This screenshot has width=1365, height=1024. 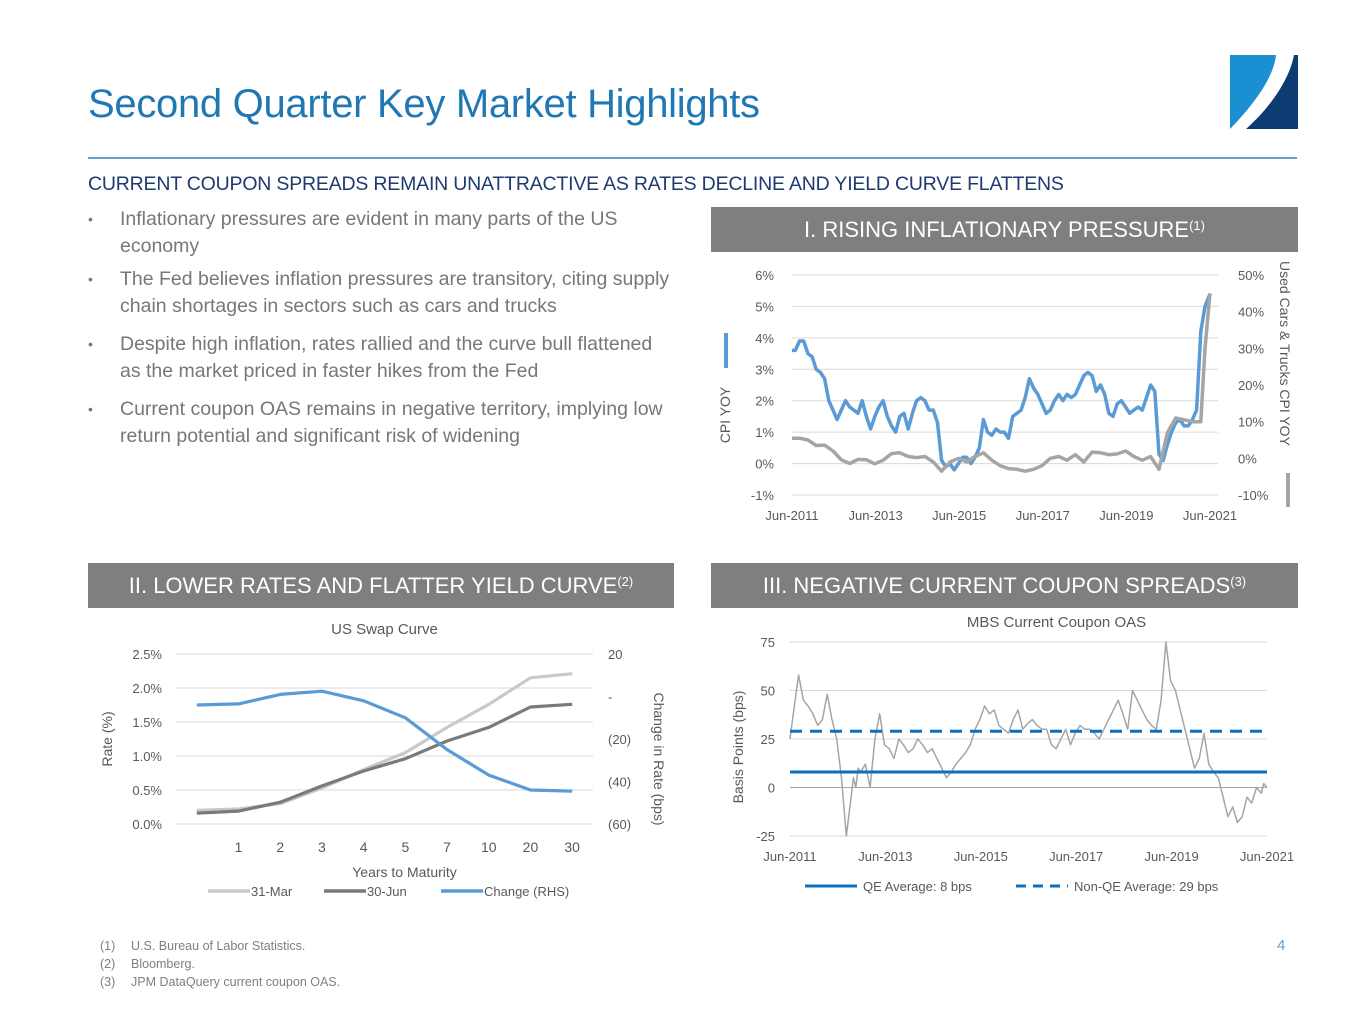 I want to click on x-tick-label: 4, so click(x=364, y=847).